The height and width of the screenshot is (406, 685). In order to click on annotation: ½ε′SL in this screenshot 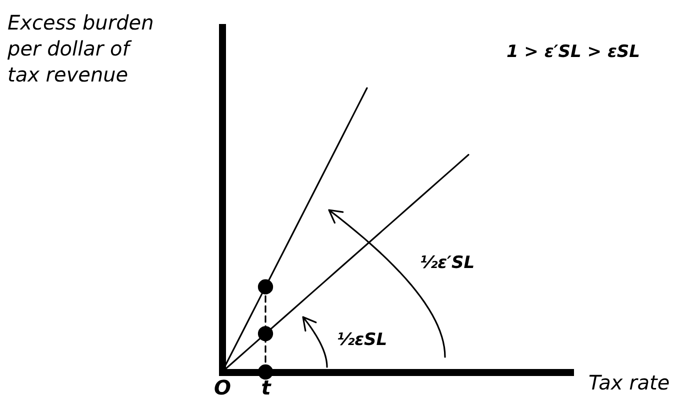, I will do `click(447, 263)`.